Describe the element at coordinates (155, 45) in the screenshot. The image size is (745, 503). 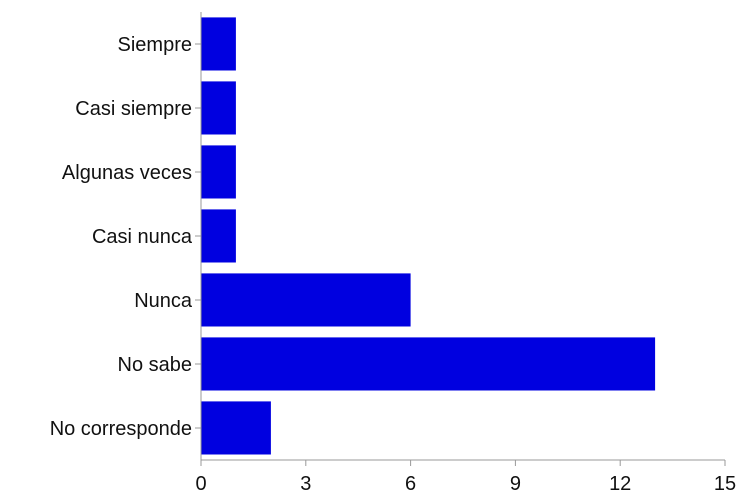
I see `category-label-siempre: Siempre` at that location.